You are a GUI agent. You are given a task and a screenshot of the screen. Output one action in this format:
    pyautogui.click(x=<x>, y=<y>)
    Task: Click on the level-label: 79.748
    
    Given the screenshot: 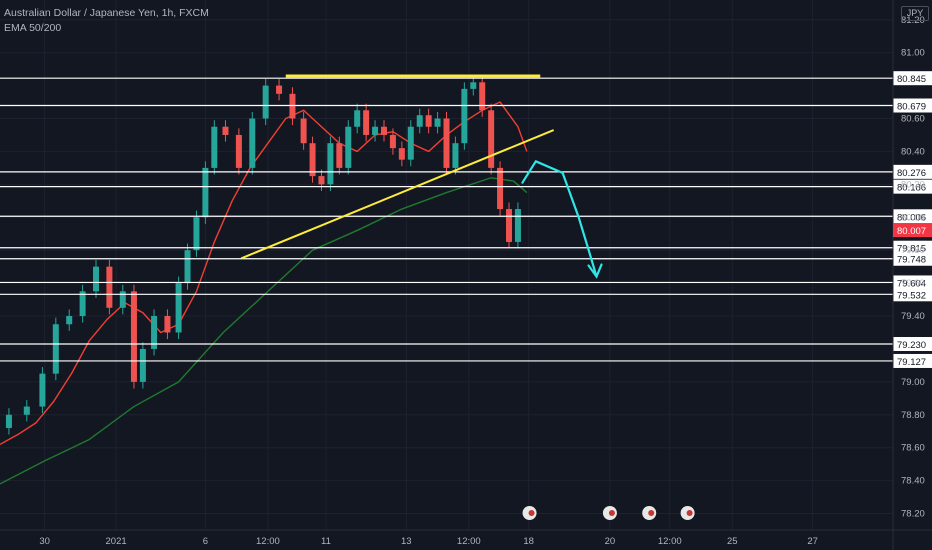 What is the action you would take?
    pyautogui.click(x=911, y=260)
    